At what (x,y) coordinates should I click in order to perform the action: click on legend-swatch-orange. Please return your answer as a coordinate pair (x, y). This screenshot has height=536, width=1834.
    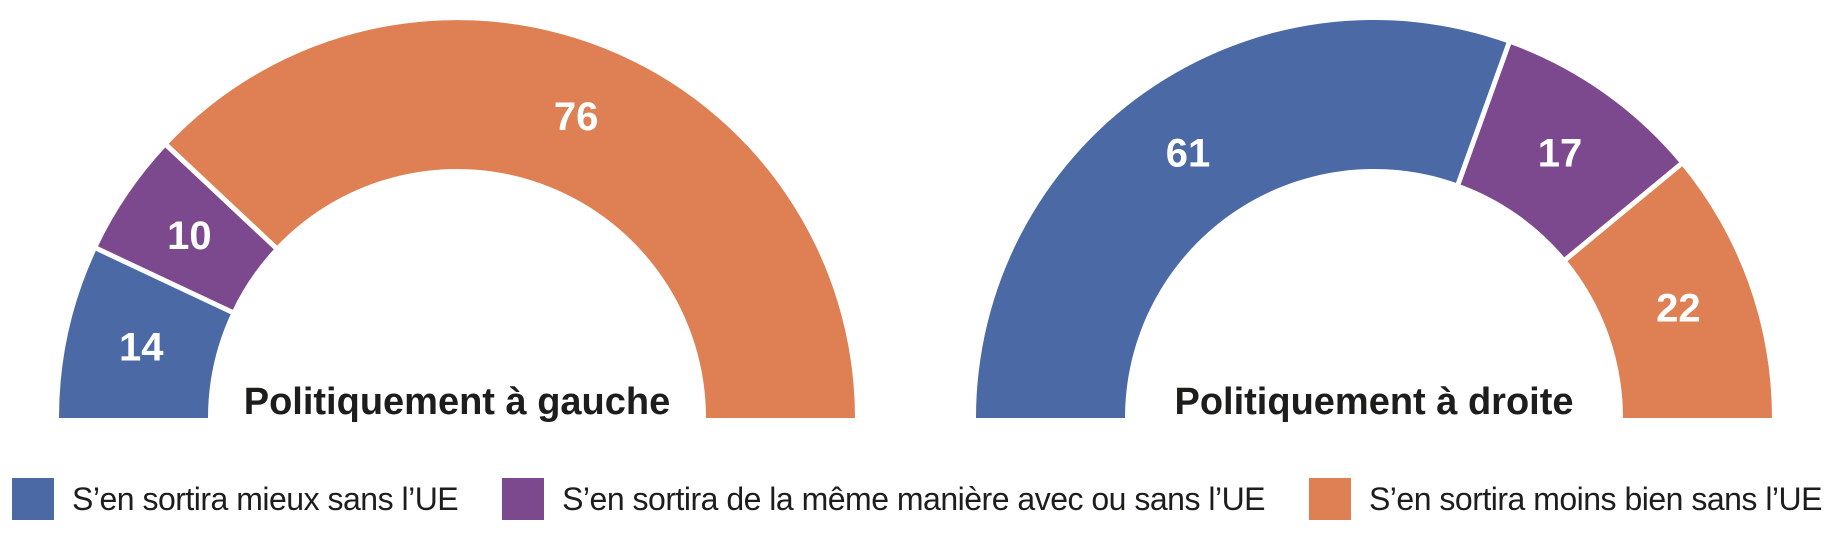
    Looking at the image, I should click on (1329, 499).